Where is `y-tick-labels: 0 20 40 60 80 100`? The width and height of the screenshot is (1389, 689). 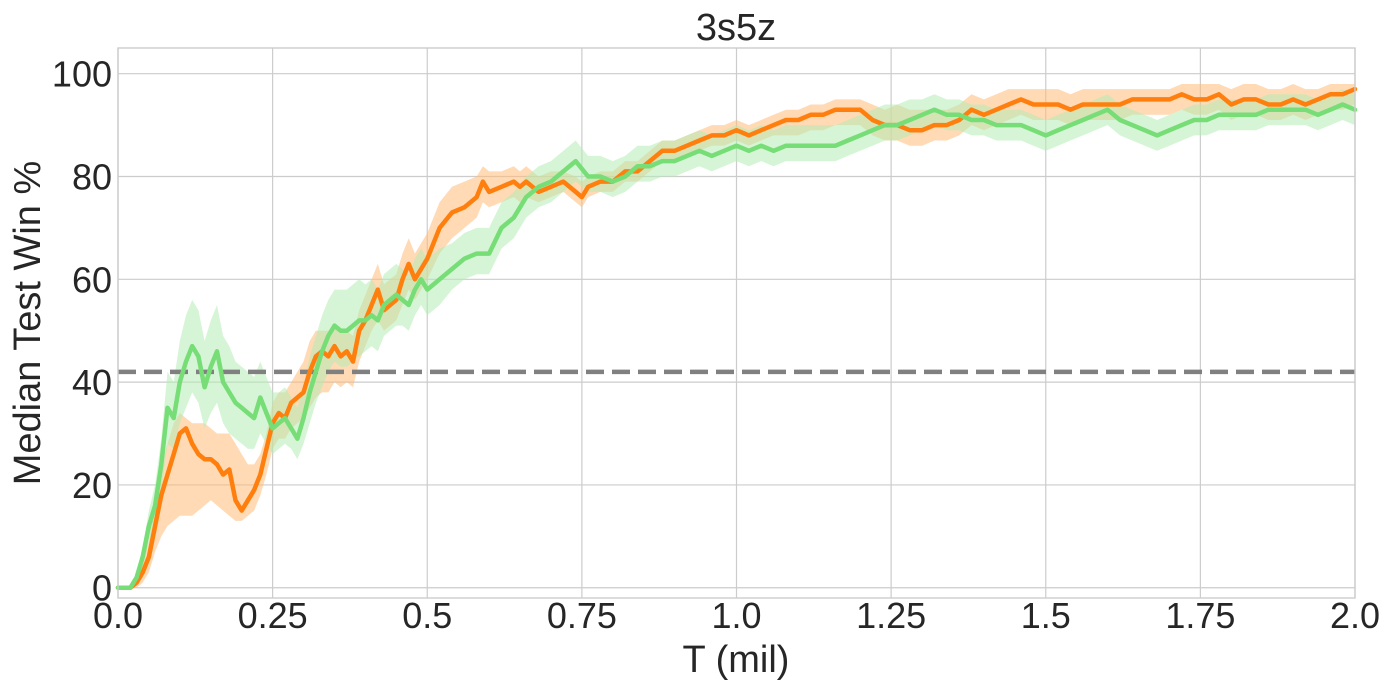 y-tick-labels: 0 20 40 60 80 100 is located at coordinates (82, 331).